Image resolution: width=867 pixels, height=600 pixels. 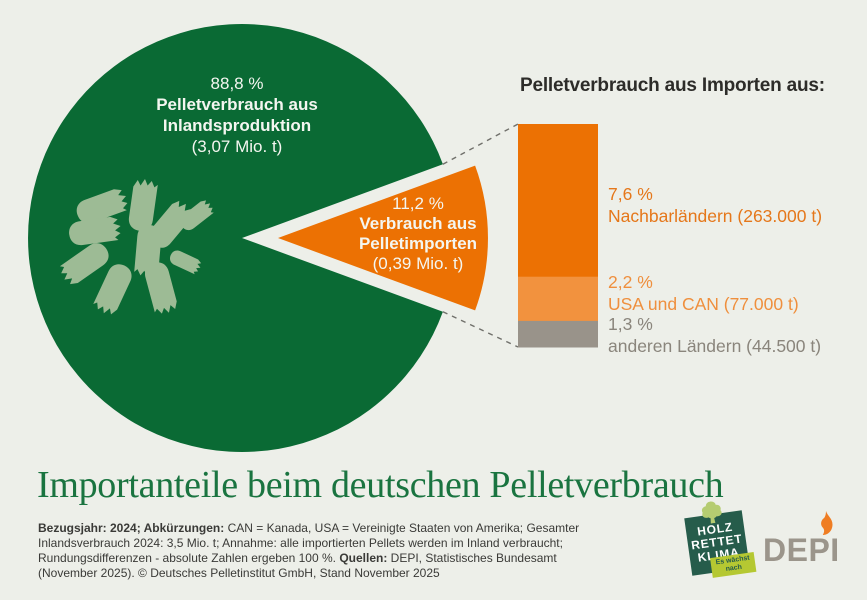 I want to click on inland-label-line2: Inlandsproduktion, so click(x=237, y=125).